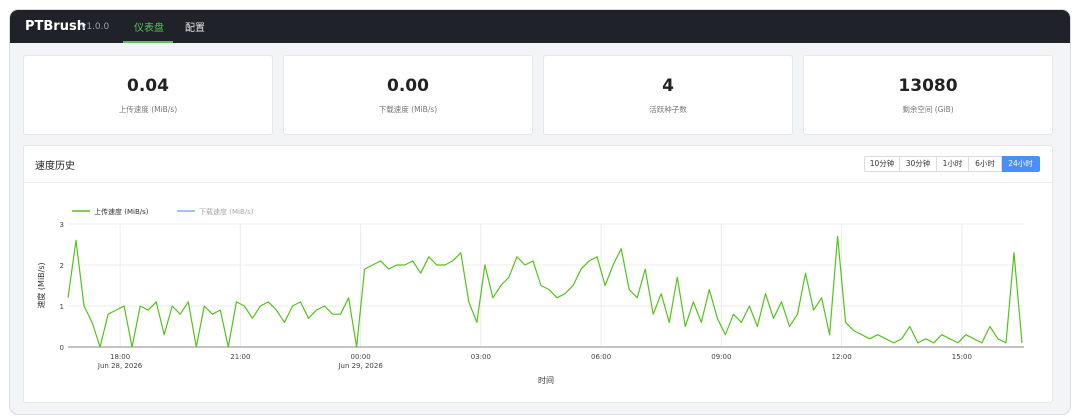 This screenshot has width=1080, height=419. I want to click on x-tick-label: 03:00, so click(481, 357).